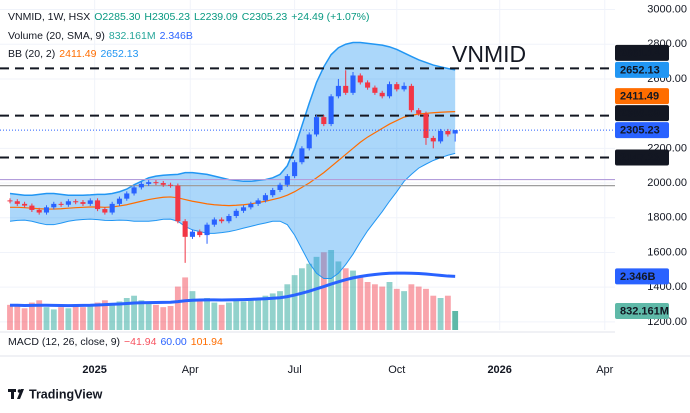 This screenshot has width=690, height=413. Describe the element at coordinates (117, 17) in the screenshot. I see `legend-open: O2285.30` at that location.